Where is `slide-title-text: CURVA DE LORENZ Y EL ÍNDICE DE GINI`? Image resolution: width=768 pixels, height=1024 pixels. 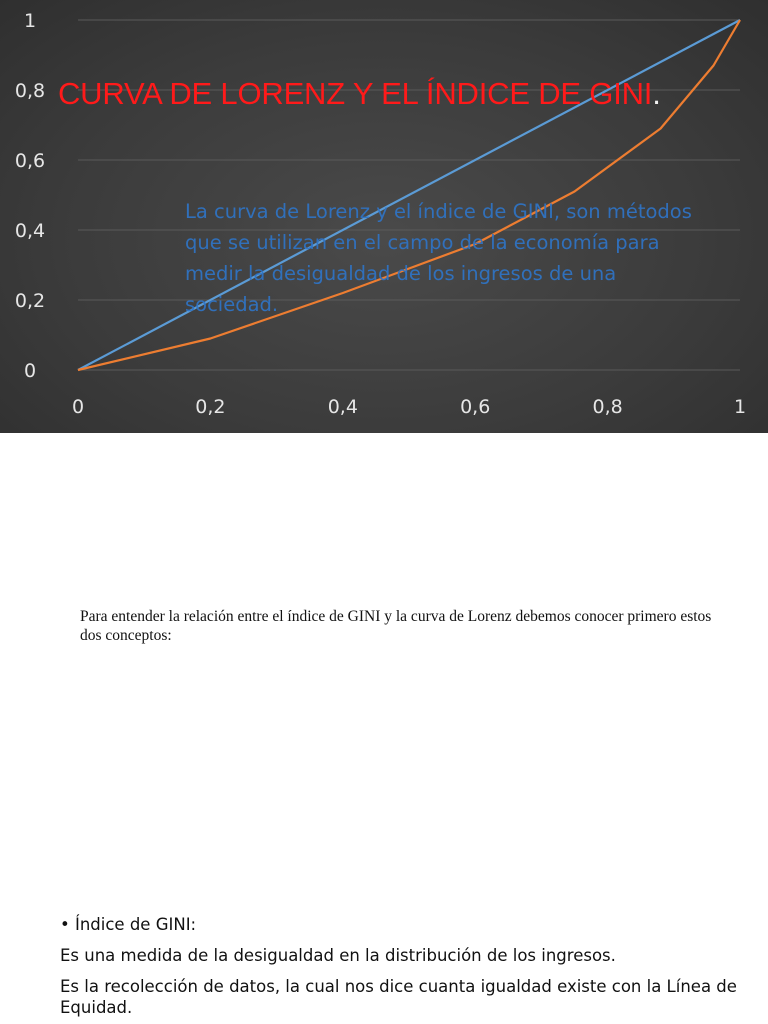
slide-title-text: CURVA DE LORENZ Y EL ÍNDICE DE GINI is located at coordinates (355, 93).